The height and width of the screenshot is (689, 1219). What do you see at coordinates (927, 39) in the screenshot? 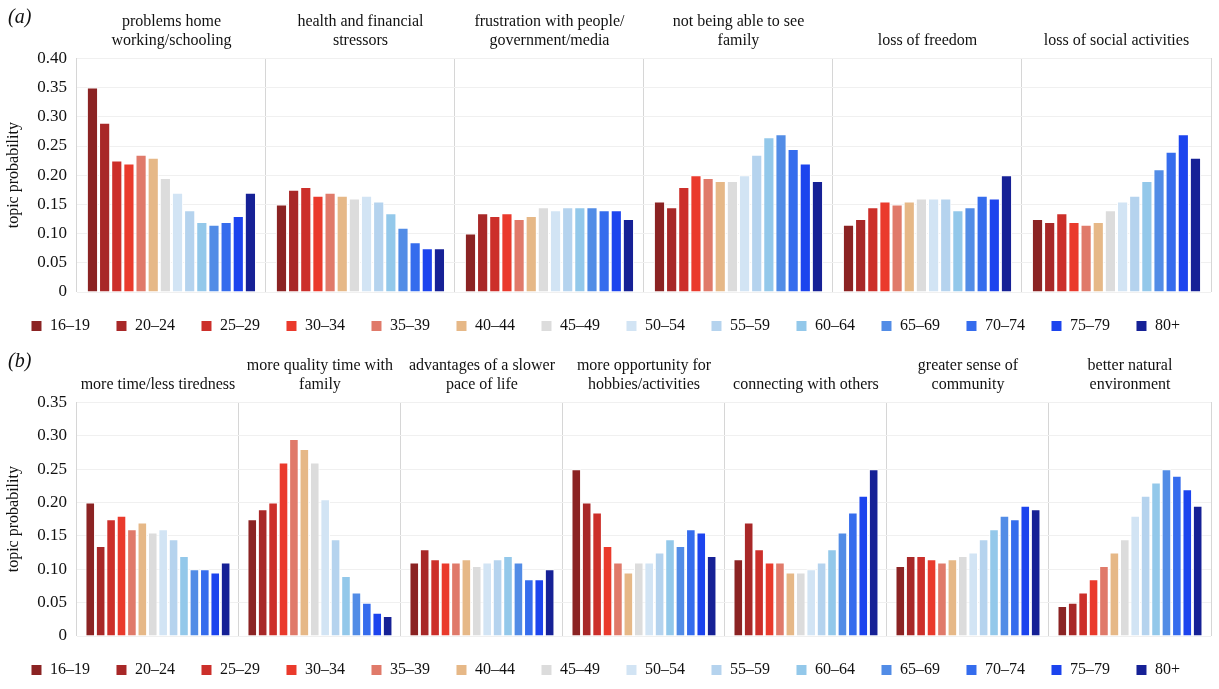
I see `x-tick-label: loss of freedom` at bounding box center [927, 39].